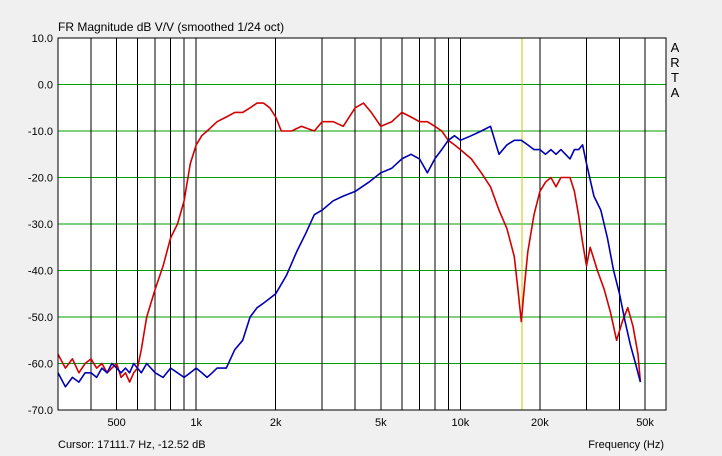  Describe the element at coordinates (276, 423) in the screenshot. I see `x-tick-label: 2k` at that location.